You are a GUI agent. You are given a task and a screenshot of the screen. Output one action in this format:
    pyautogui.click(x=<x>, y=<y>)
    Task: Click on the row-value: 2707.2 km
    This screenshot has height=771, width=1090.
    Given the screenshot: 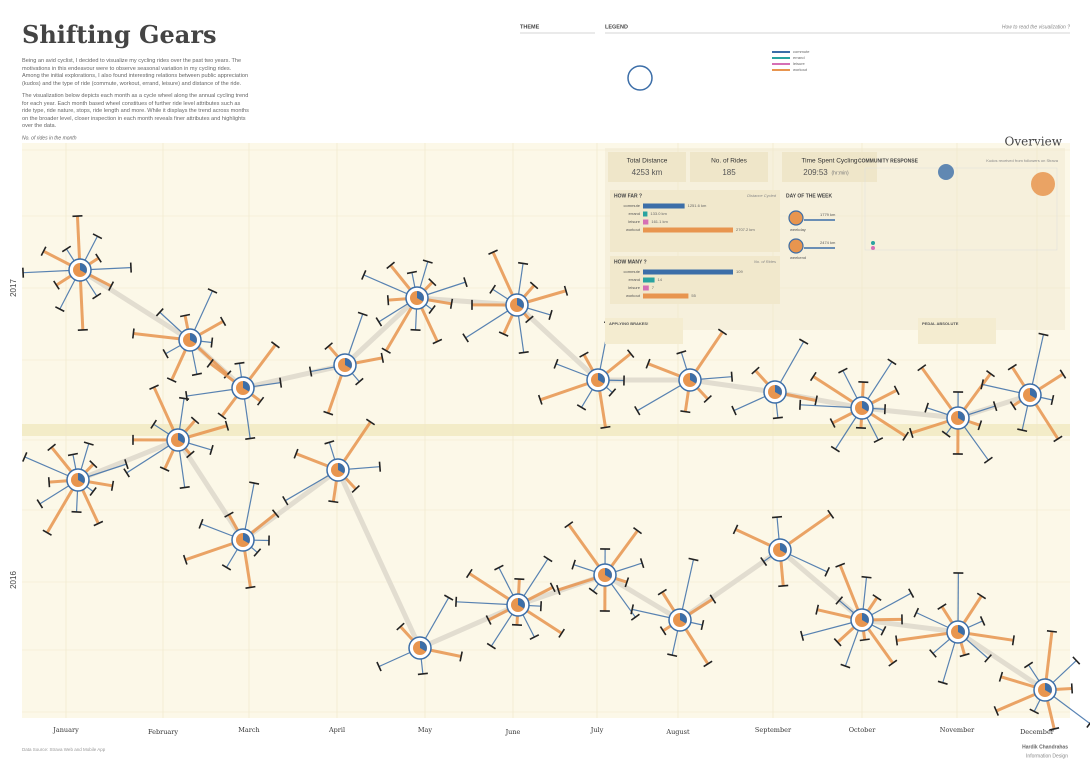 What is the action you would take?
    pyautogui.click(x=745, y=229)
    